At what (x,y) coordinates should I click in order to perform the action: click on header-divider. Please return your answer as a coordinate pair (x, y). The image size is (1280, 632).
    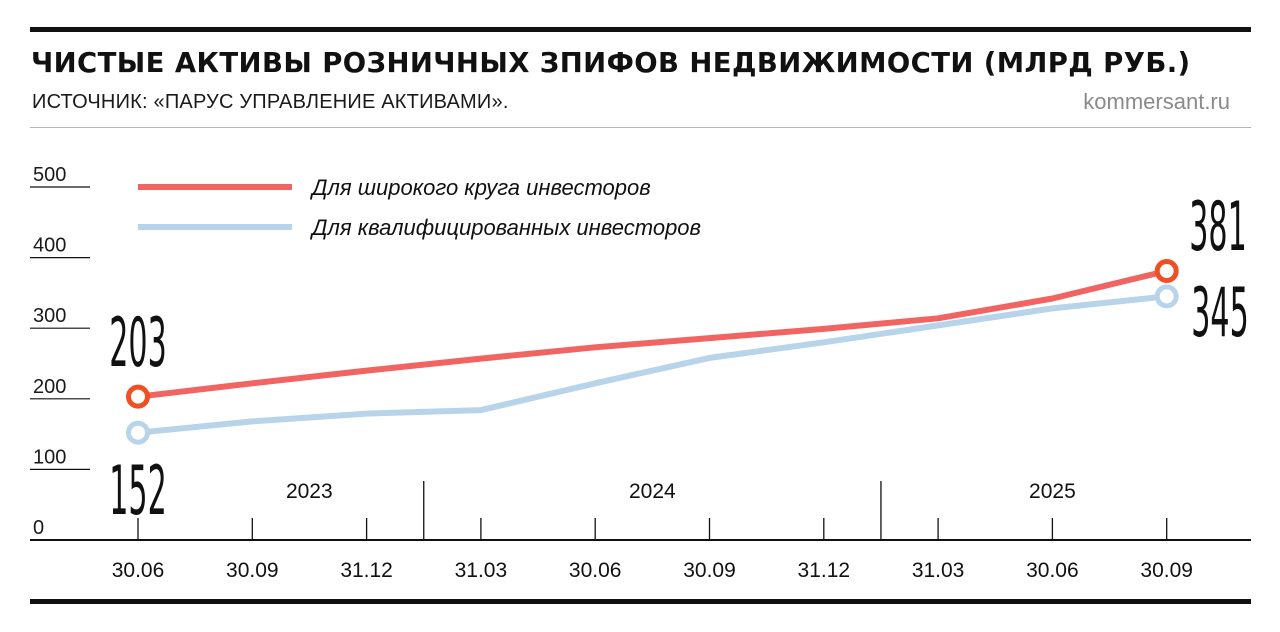
    Looking at the image, I should click on (640, 127).